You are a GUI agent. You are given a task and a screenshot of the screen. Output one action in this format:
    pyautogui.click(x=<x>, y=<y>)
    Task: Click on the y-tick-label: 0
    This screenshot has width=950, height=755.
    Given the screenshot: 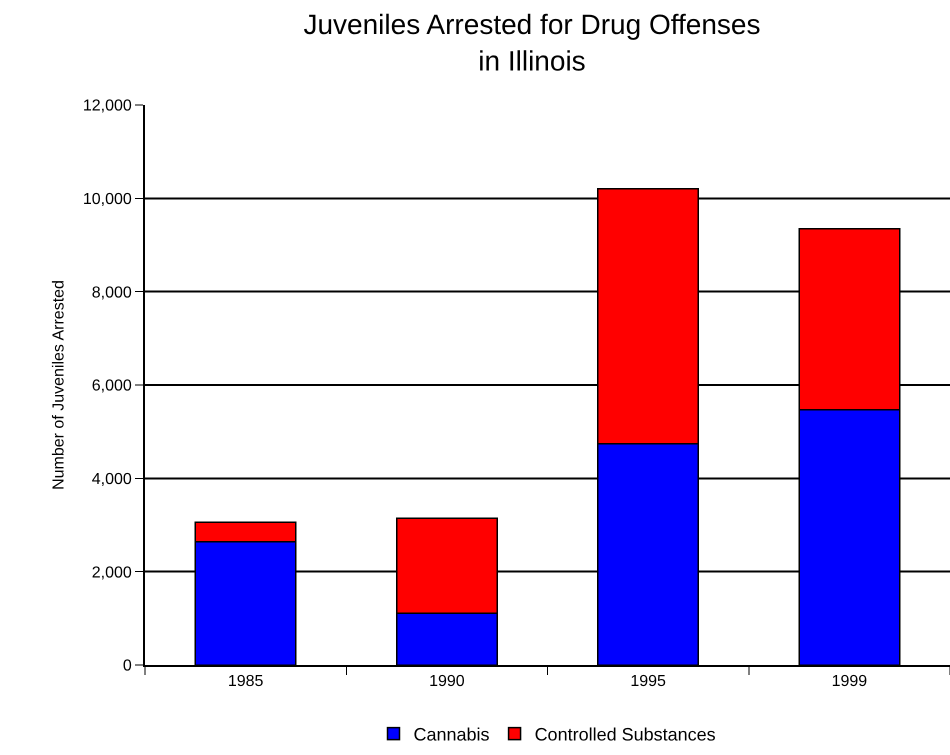 What is the action you would take?
    pyautogui.click(x=127, y=666)
    